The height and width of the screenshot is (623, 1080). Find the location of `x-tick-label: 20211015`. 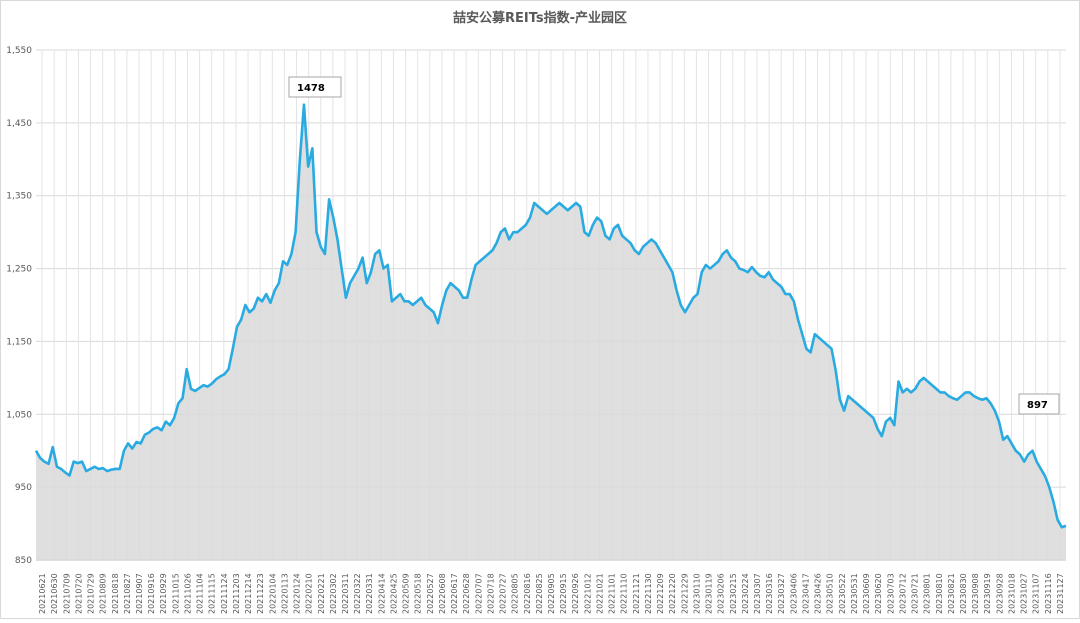

x-tick-label: 20211015 is located at coordinates (175, 593).